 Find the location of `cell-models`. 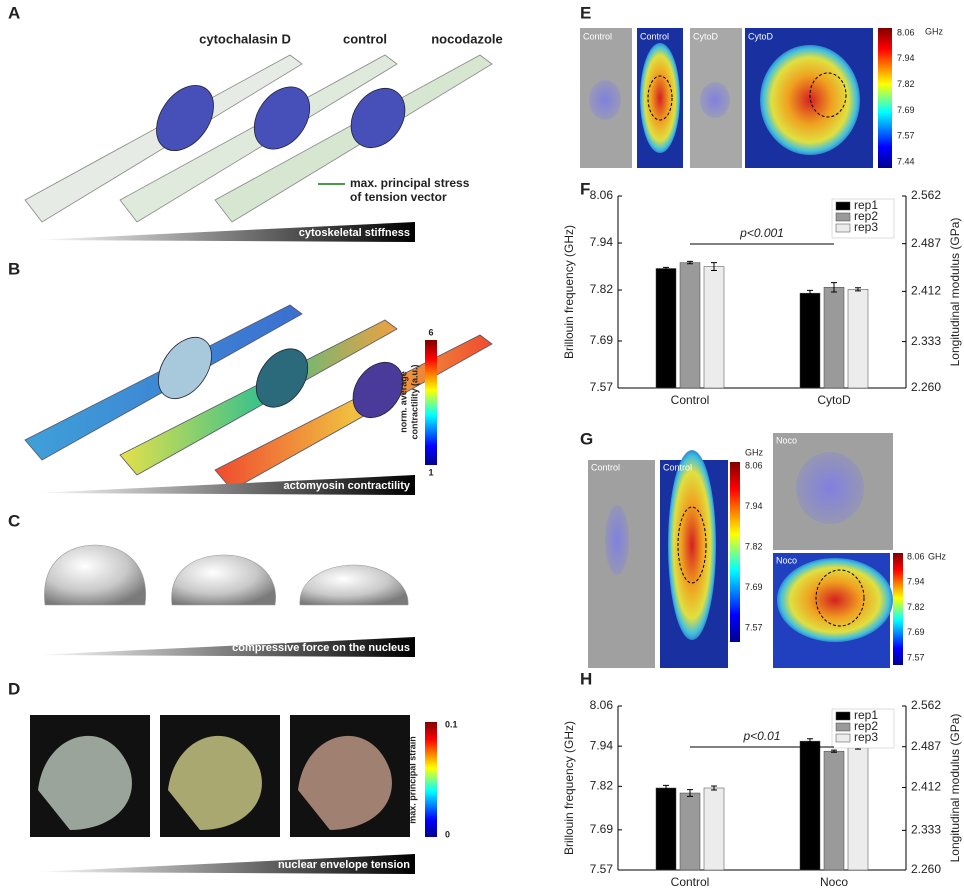

cell-models is located at coordinates (258, 138).